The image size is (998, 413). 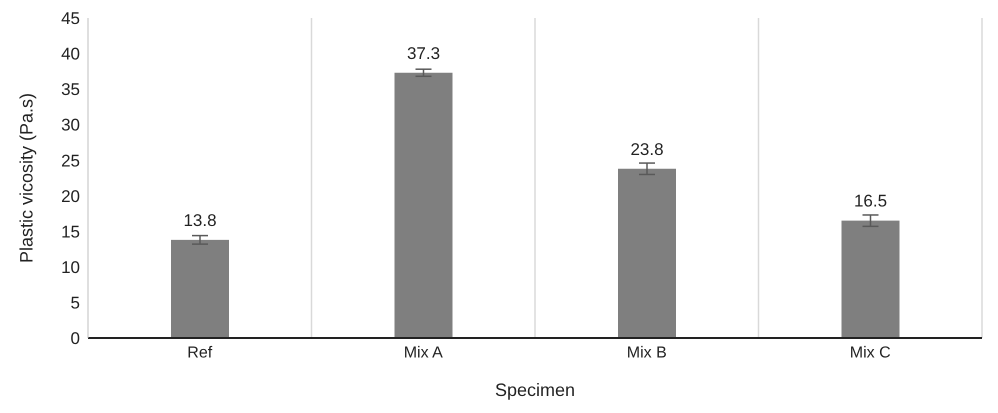 I want to click on data-label: 23.8, so click(x=647, y=149).